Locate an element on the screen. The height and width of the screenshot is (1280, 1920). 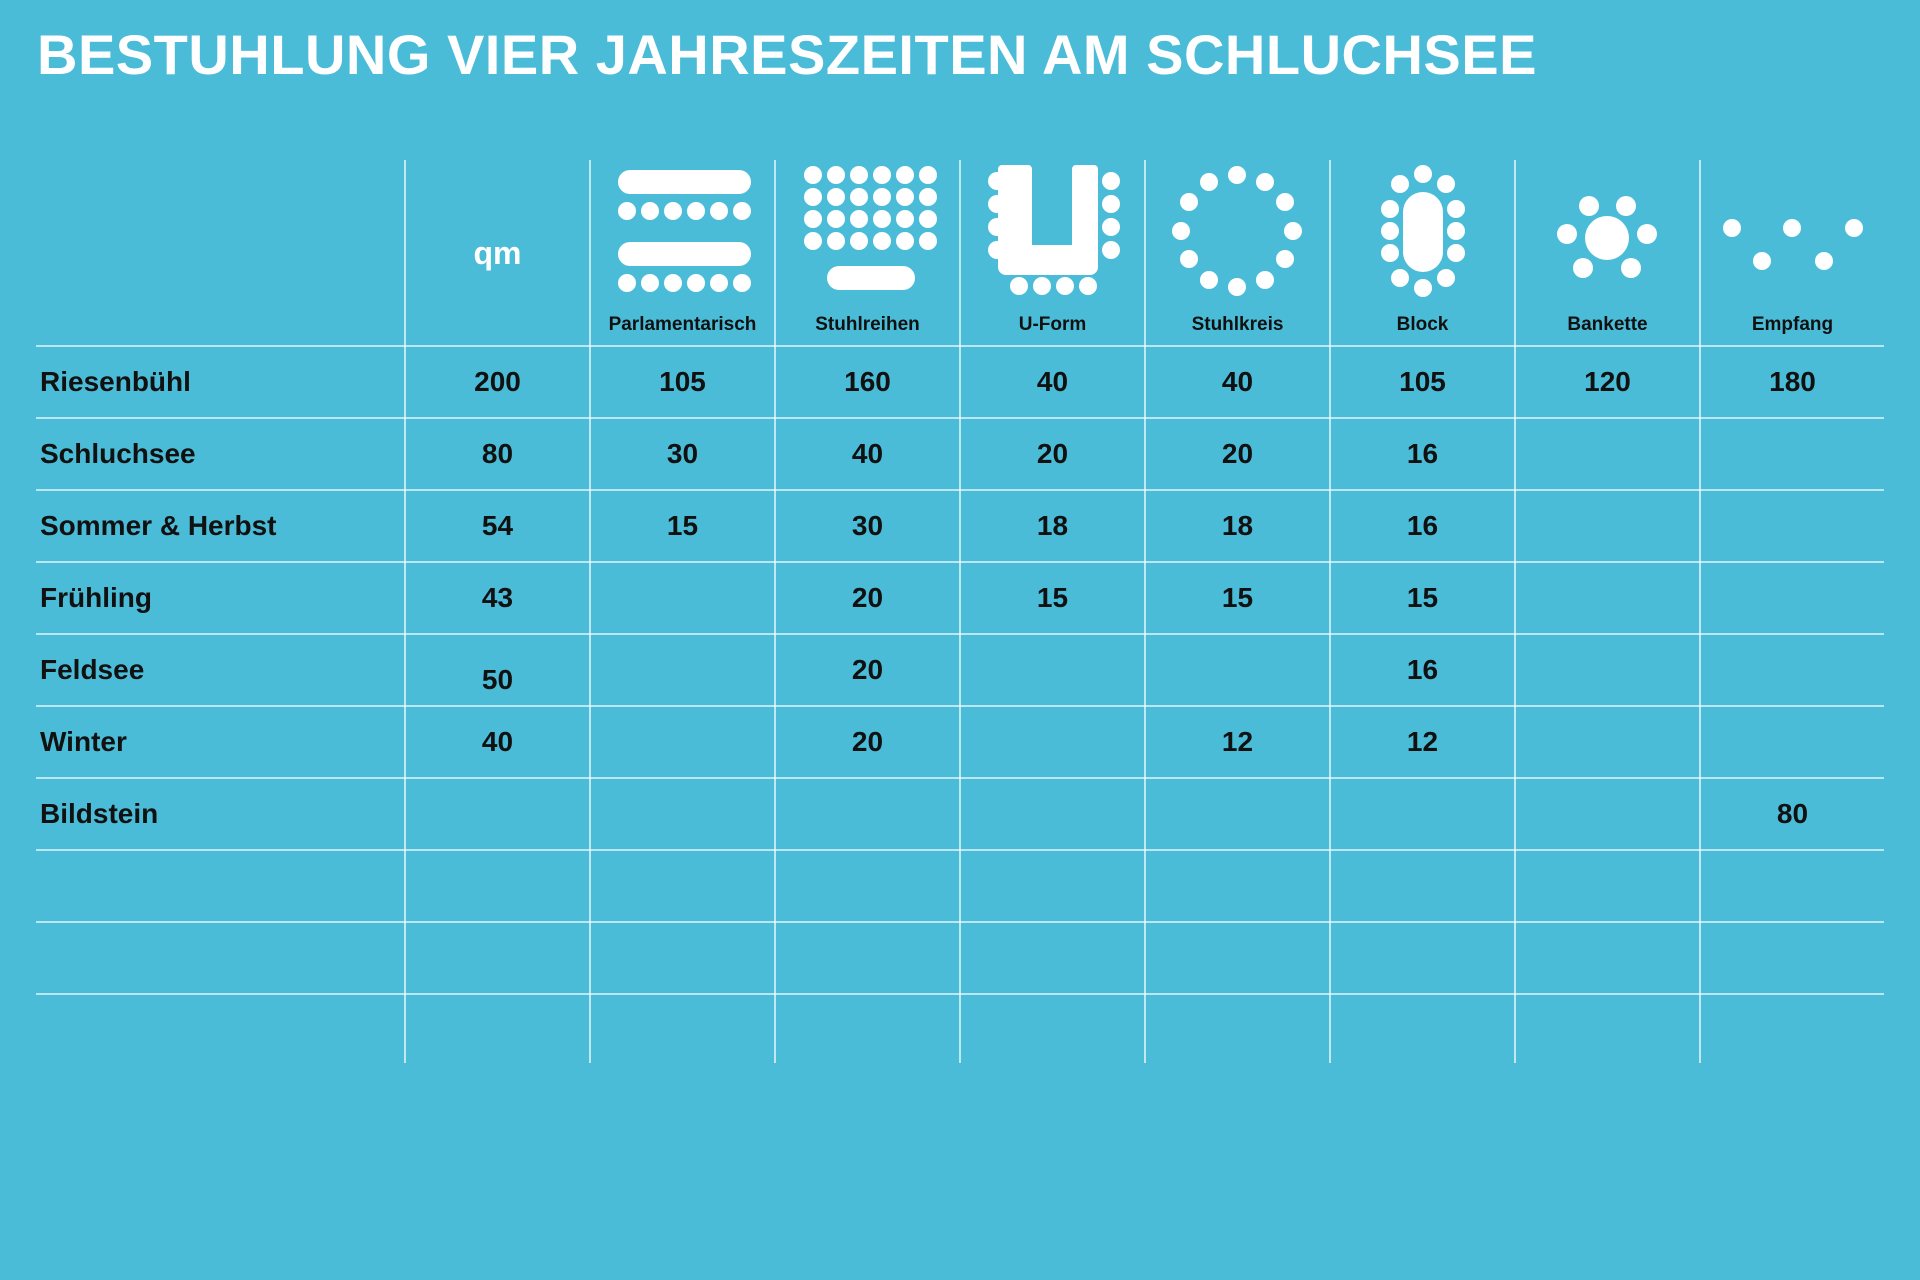
table-cell: 200 is located at coordinates (497, 381).